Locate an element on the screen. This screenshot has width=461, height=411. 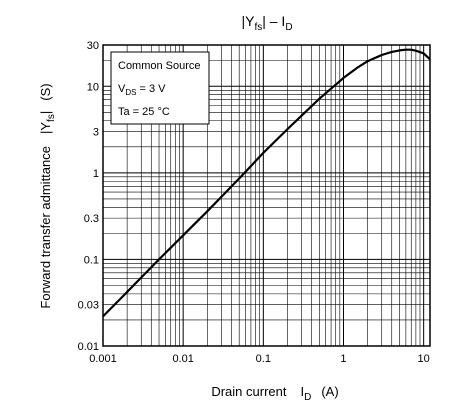
y-tick-label: 0.3 is located at coordinates (91, 219).